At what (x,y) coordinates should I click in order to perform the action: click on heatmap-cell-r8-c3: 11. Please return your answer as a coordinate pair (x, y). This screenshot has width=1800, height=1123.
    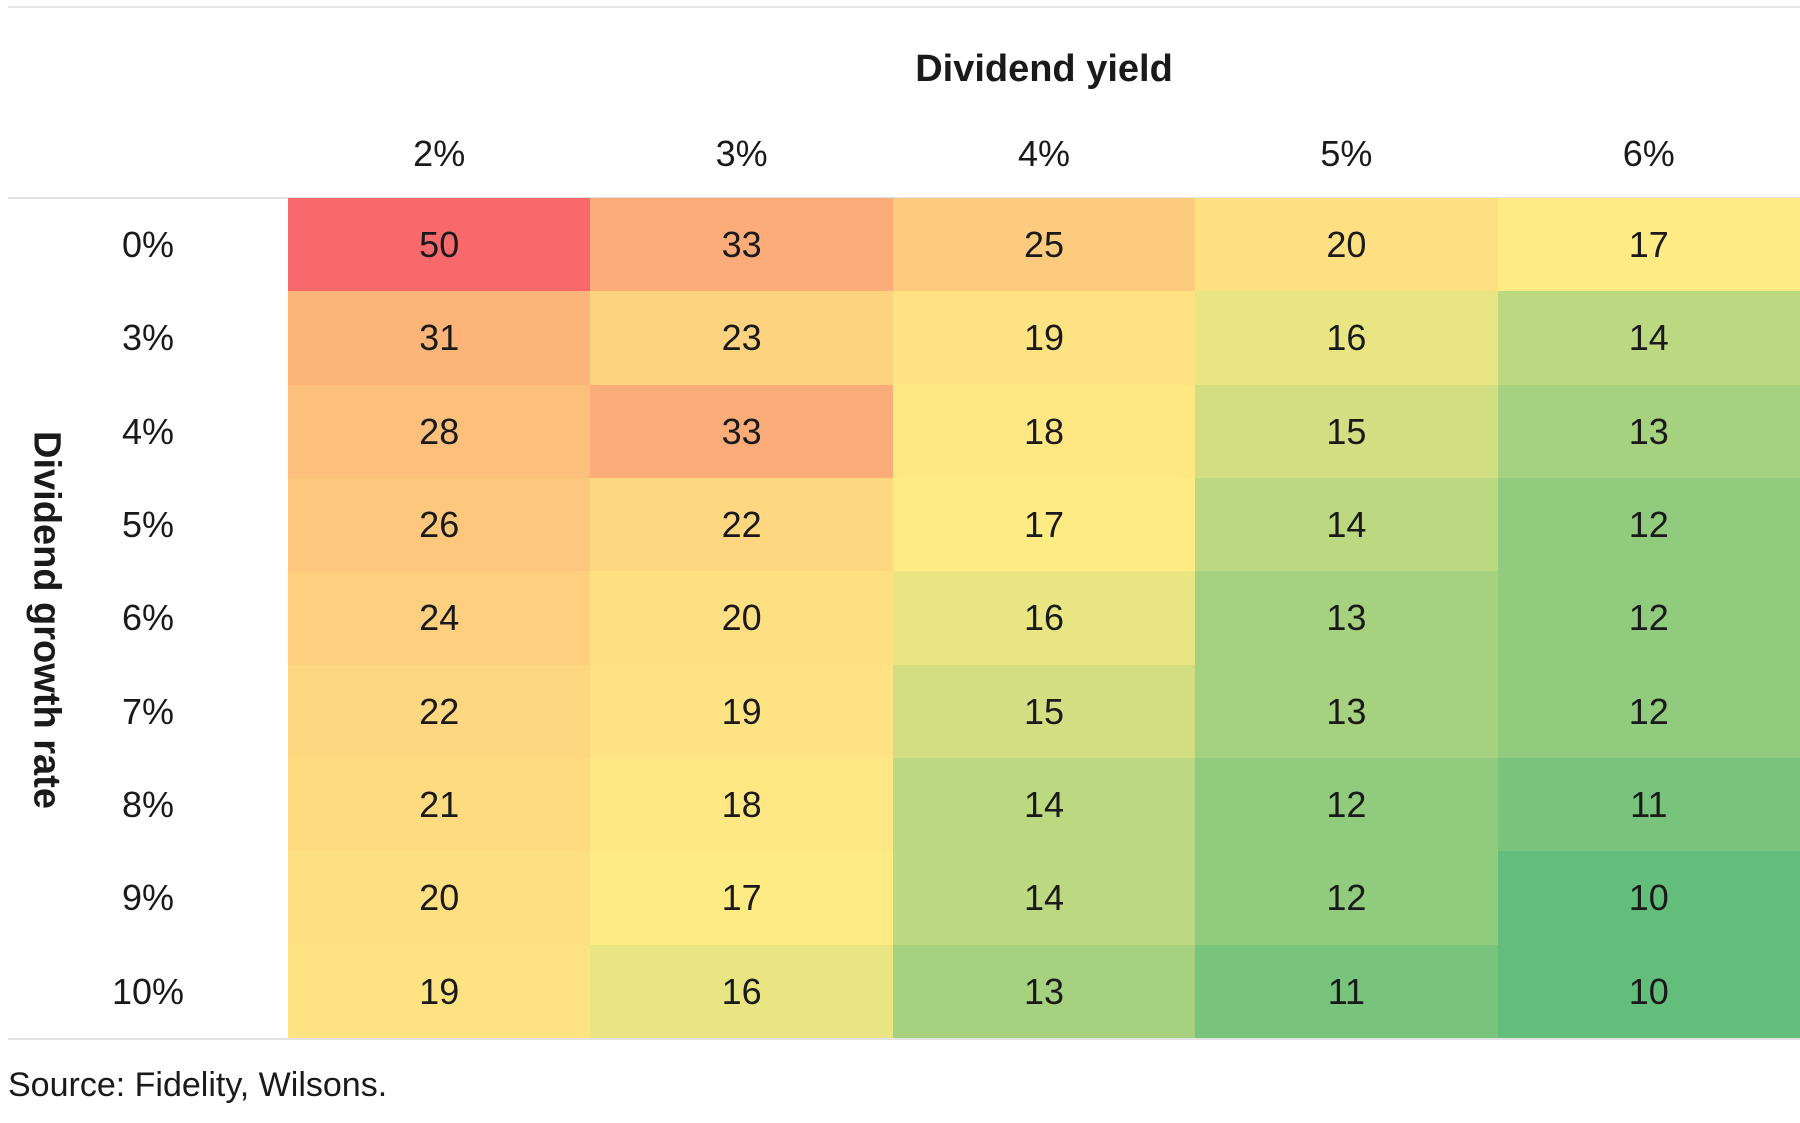
    Looking at the image, I should click on (1346, 991).